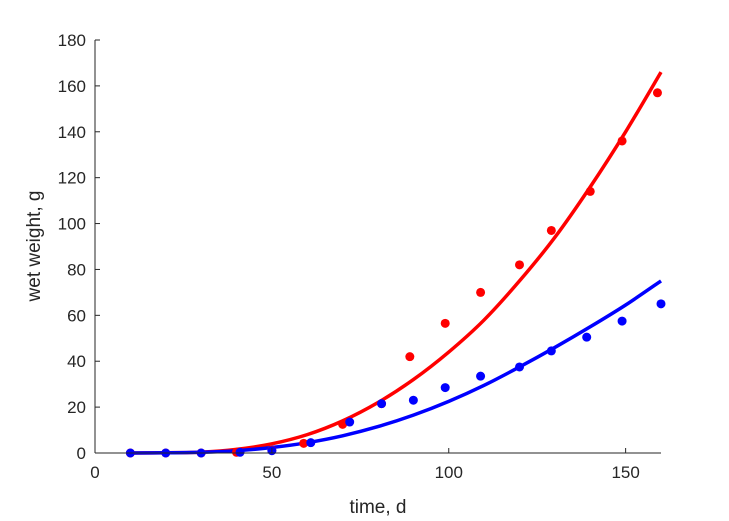  What do you see at coordinates (76, 361) in the screenshot?
I see `y-tick-label: 40` at bounding box center [76, 361].